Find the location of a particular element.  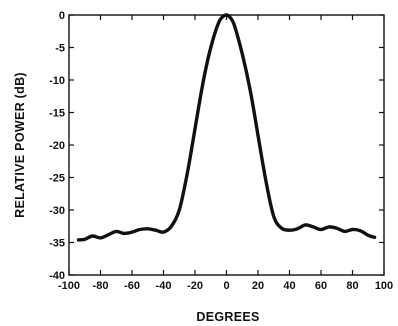

y-tick-label: -25 is located at coordinates (57, 179).